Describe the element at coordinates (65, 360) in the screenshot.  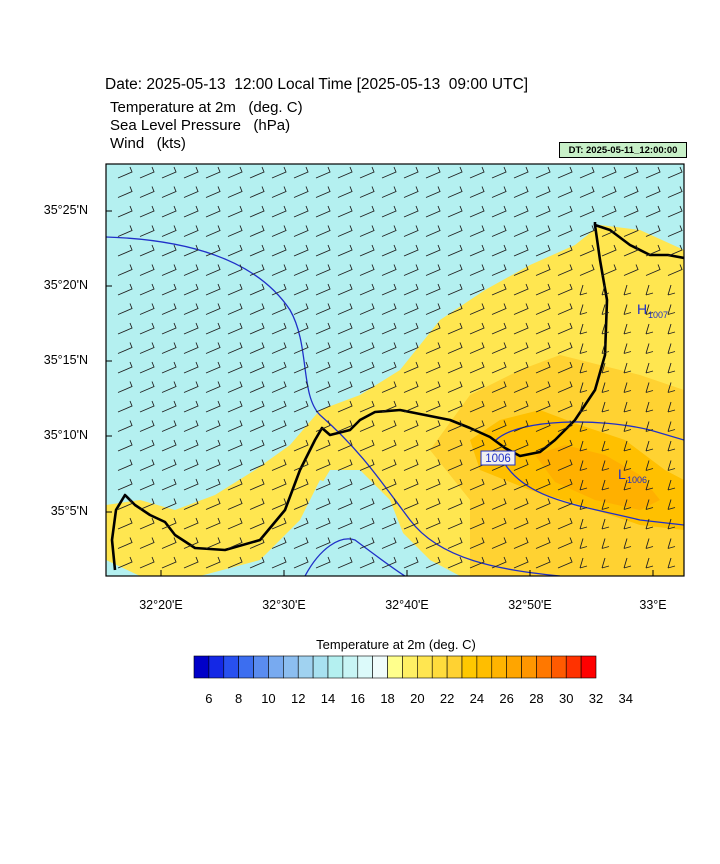
I see `lat-label: 35°15'N` at that location.